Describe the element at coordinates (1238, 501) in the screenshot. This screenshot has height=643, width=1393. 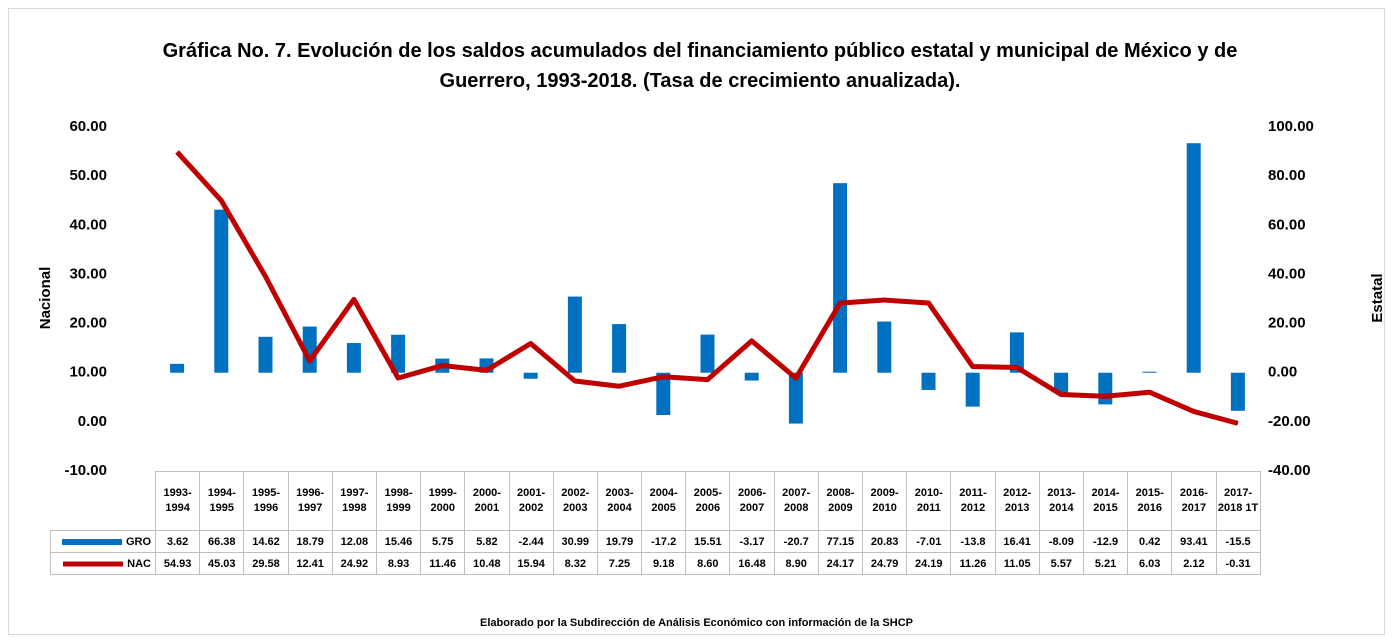
I see `category-label: 2017-2018 1T` at that location.